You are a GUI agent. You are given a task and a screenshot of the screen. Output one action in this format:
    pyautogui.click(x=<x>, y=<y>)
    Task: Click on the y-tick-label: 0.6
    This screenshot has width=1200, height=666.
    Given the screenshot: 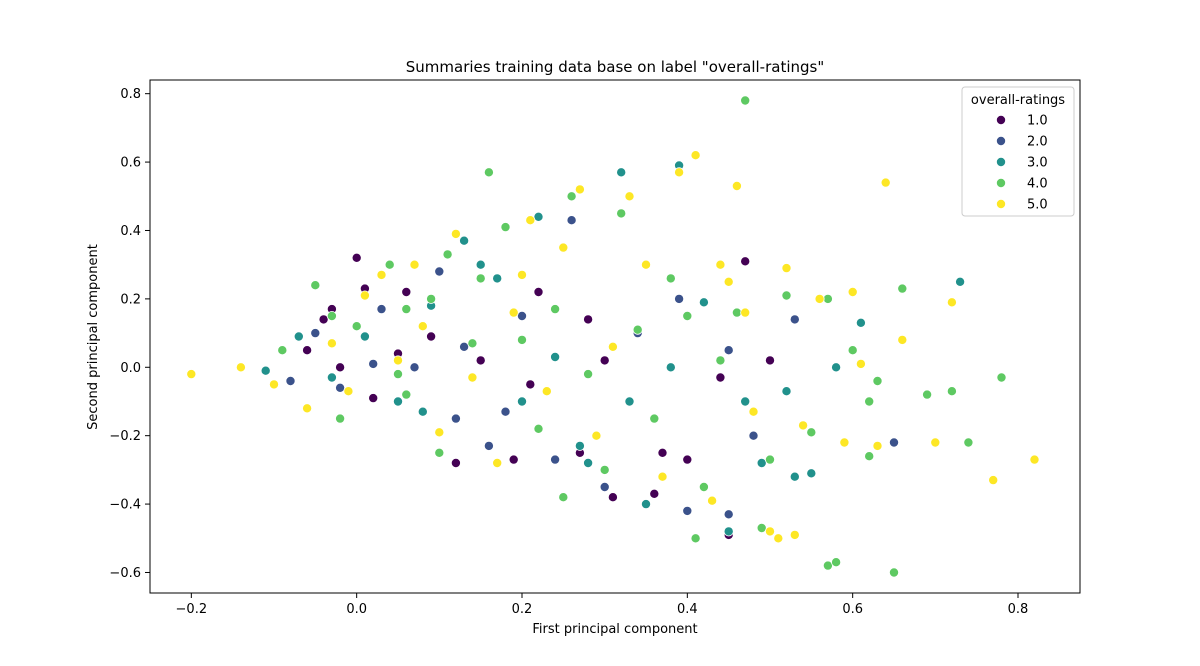 What is the action you would take?
    pyautogui.click(x=130, y=163)
    